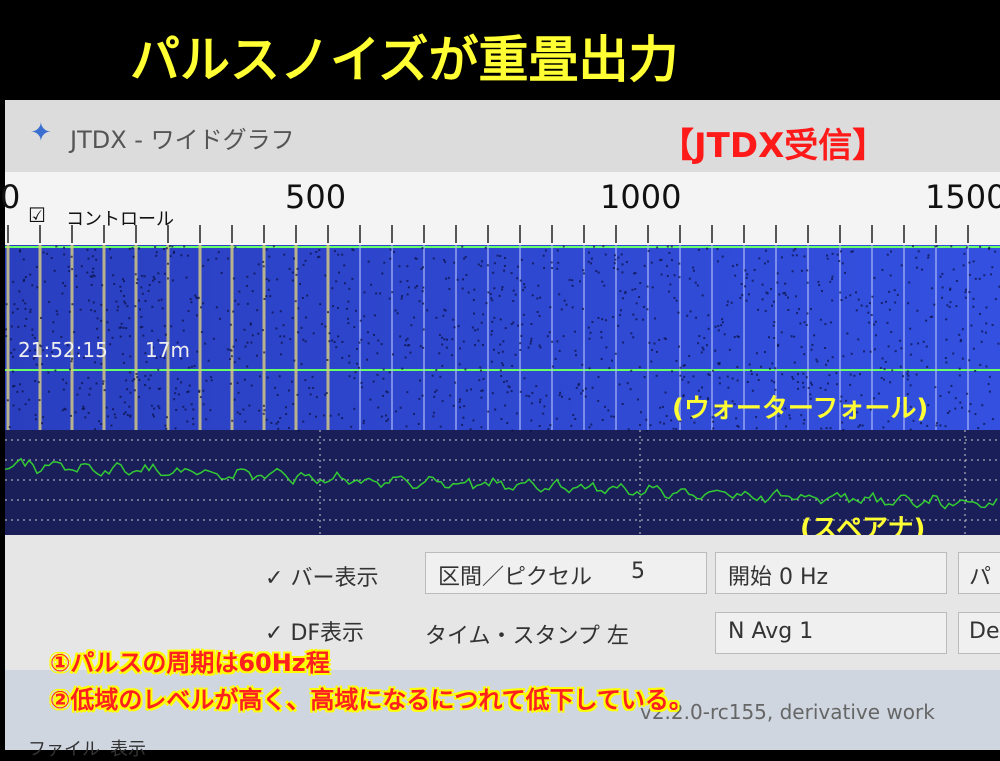 The height and width of the screenshot is (761, 1000). What do you see at coordinates (322, 578) in the screenshot?
I see `checkbox-bar: ✓ バー表示` at bounding box center [322, 578].